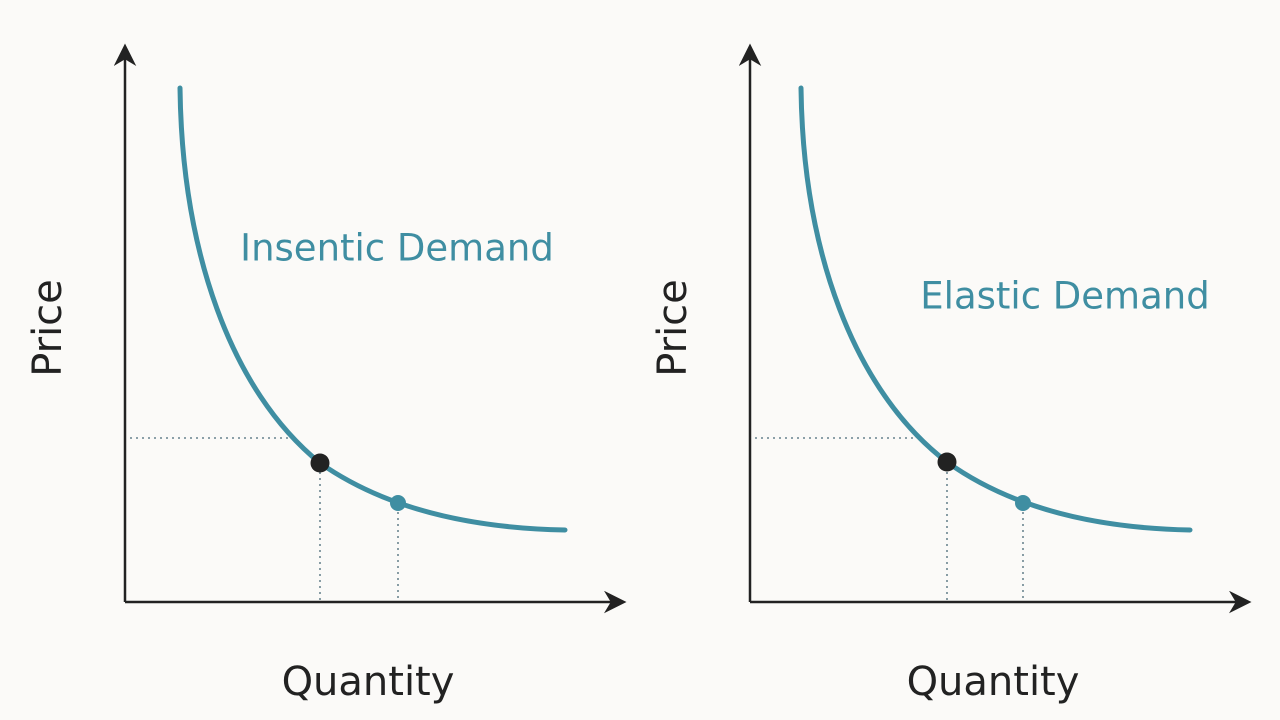 The image size is (1280, 720). I want to click on curve-label: Elastic Demand, so click(1064, 296).